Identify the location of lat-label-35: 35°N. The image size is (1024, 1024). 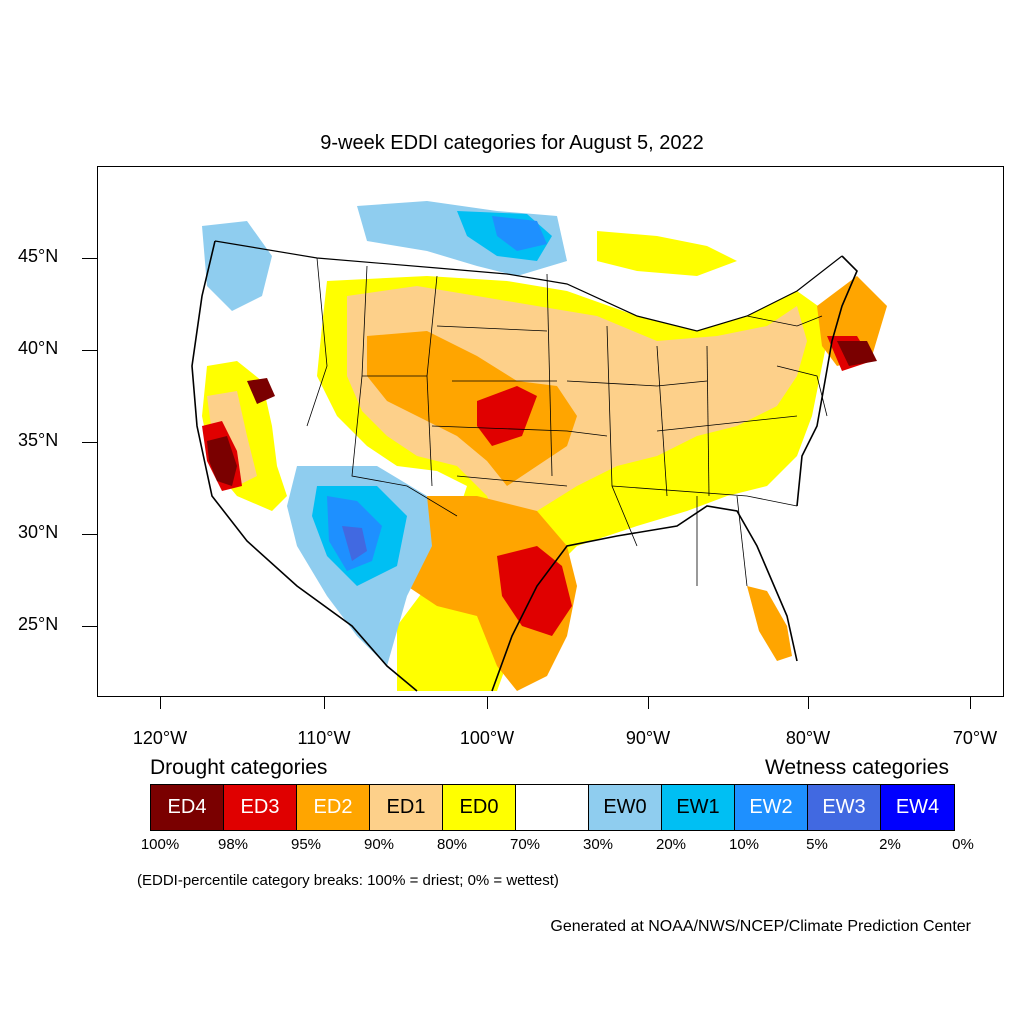
(38, 440).